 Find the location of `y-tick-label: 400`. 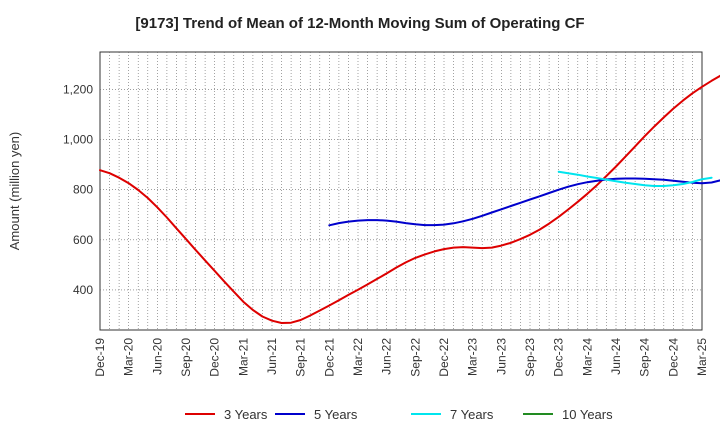

y-tick-label: 400 is located at coordinates (83, 290).